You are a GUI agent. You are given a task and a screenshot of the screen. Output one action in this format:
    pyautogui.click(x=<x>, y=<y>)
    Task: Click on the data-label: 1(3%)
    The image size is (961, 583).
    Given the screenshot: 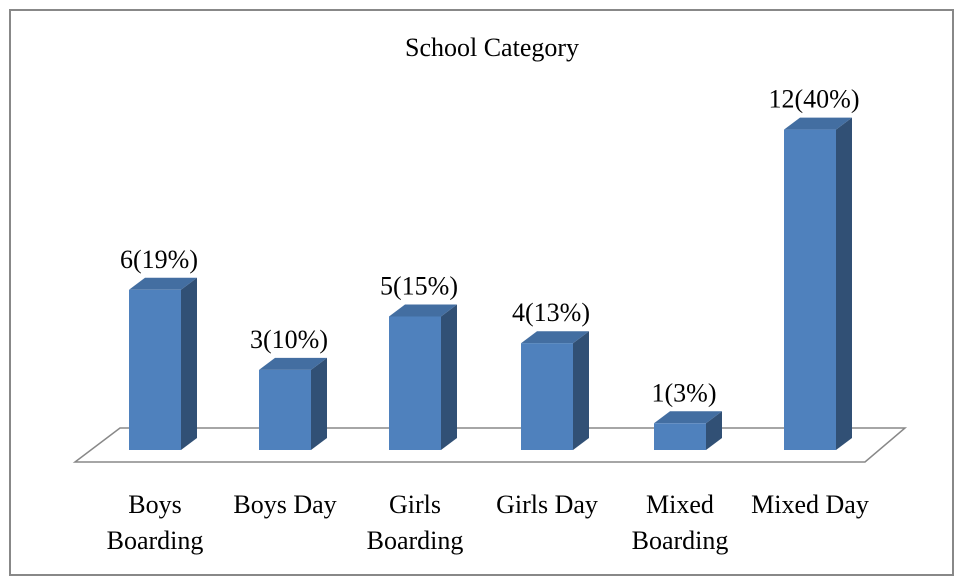 What is the action you would take?
    pyautogui.click(x=684, y=392)
    